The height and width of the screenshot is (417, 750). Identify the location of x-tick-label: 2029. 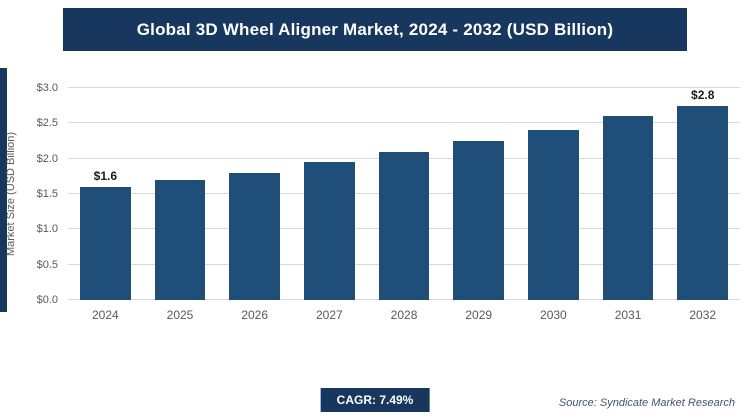
(479, 315).